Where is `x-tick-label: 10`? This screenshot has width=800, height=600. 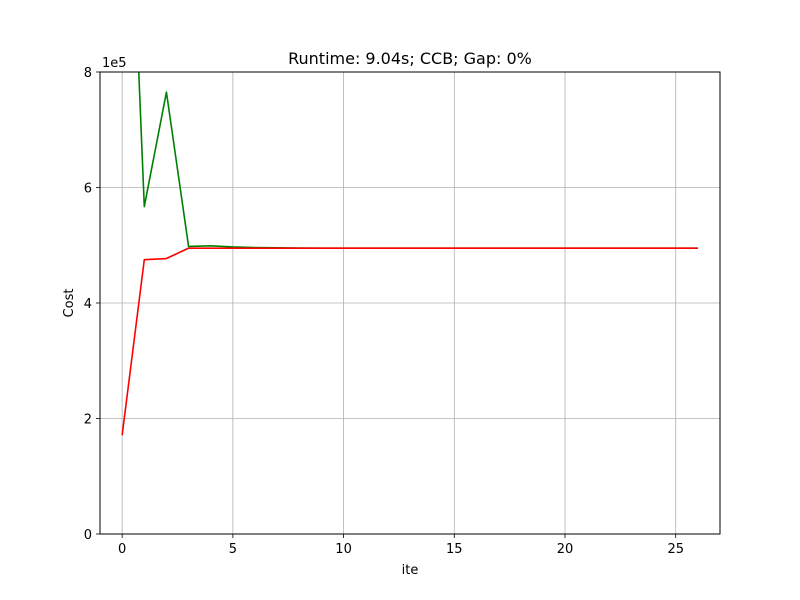
x-tick-label: 10 is located at coordinates (343, 549).